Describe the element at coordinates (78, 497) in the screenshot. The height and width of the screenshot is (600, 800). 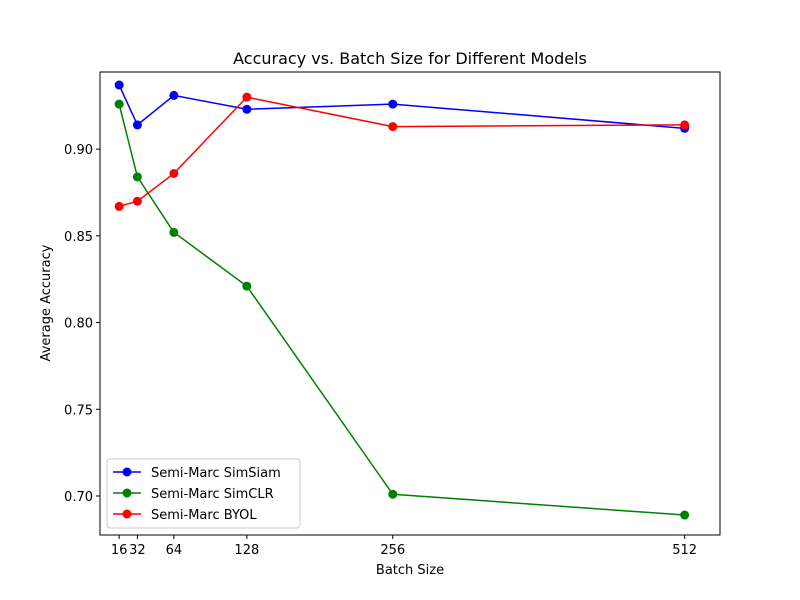
I see `y-tick-label: 0.70` at that location.